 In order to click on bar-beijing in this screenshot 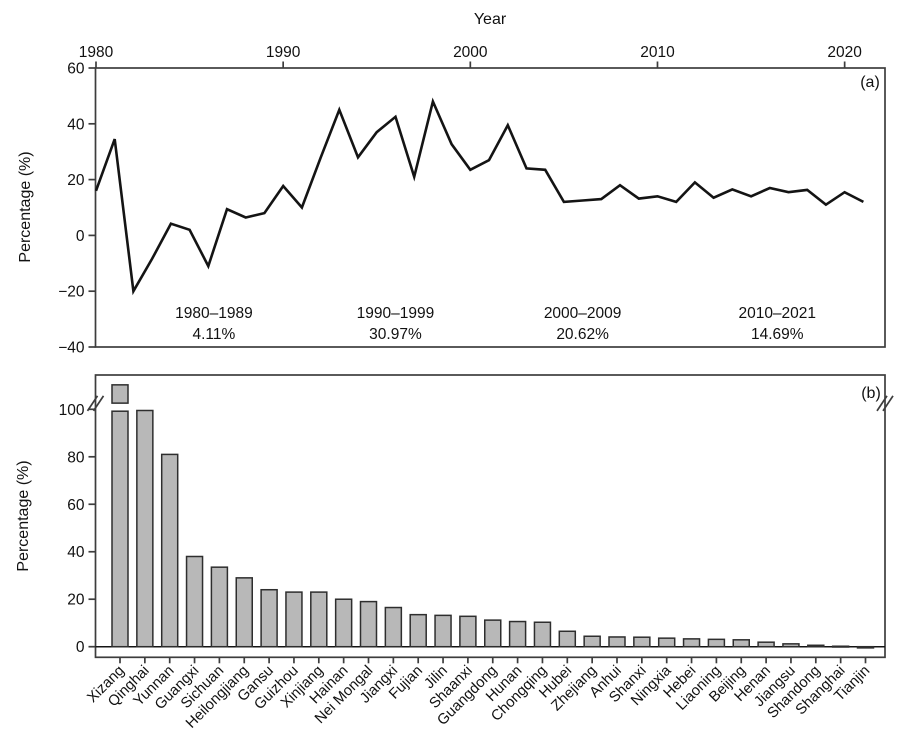, I will do `click(741, 643)`.